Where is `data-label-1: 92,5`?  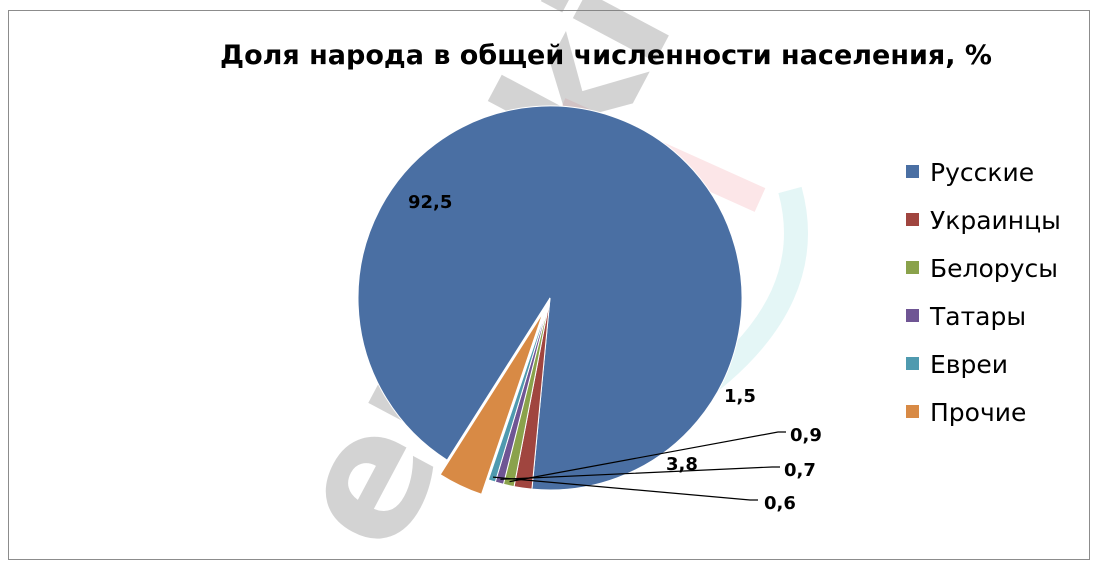
data-label-1: 92,5 is located at coordinates (430, 202).